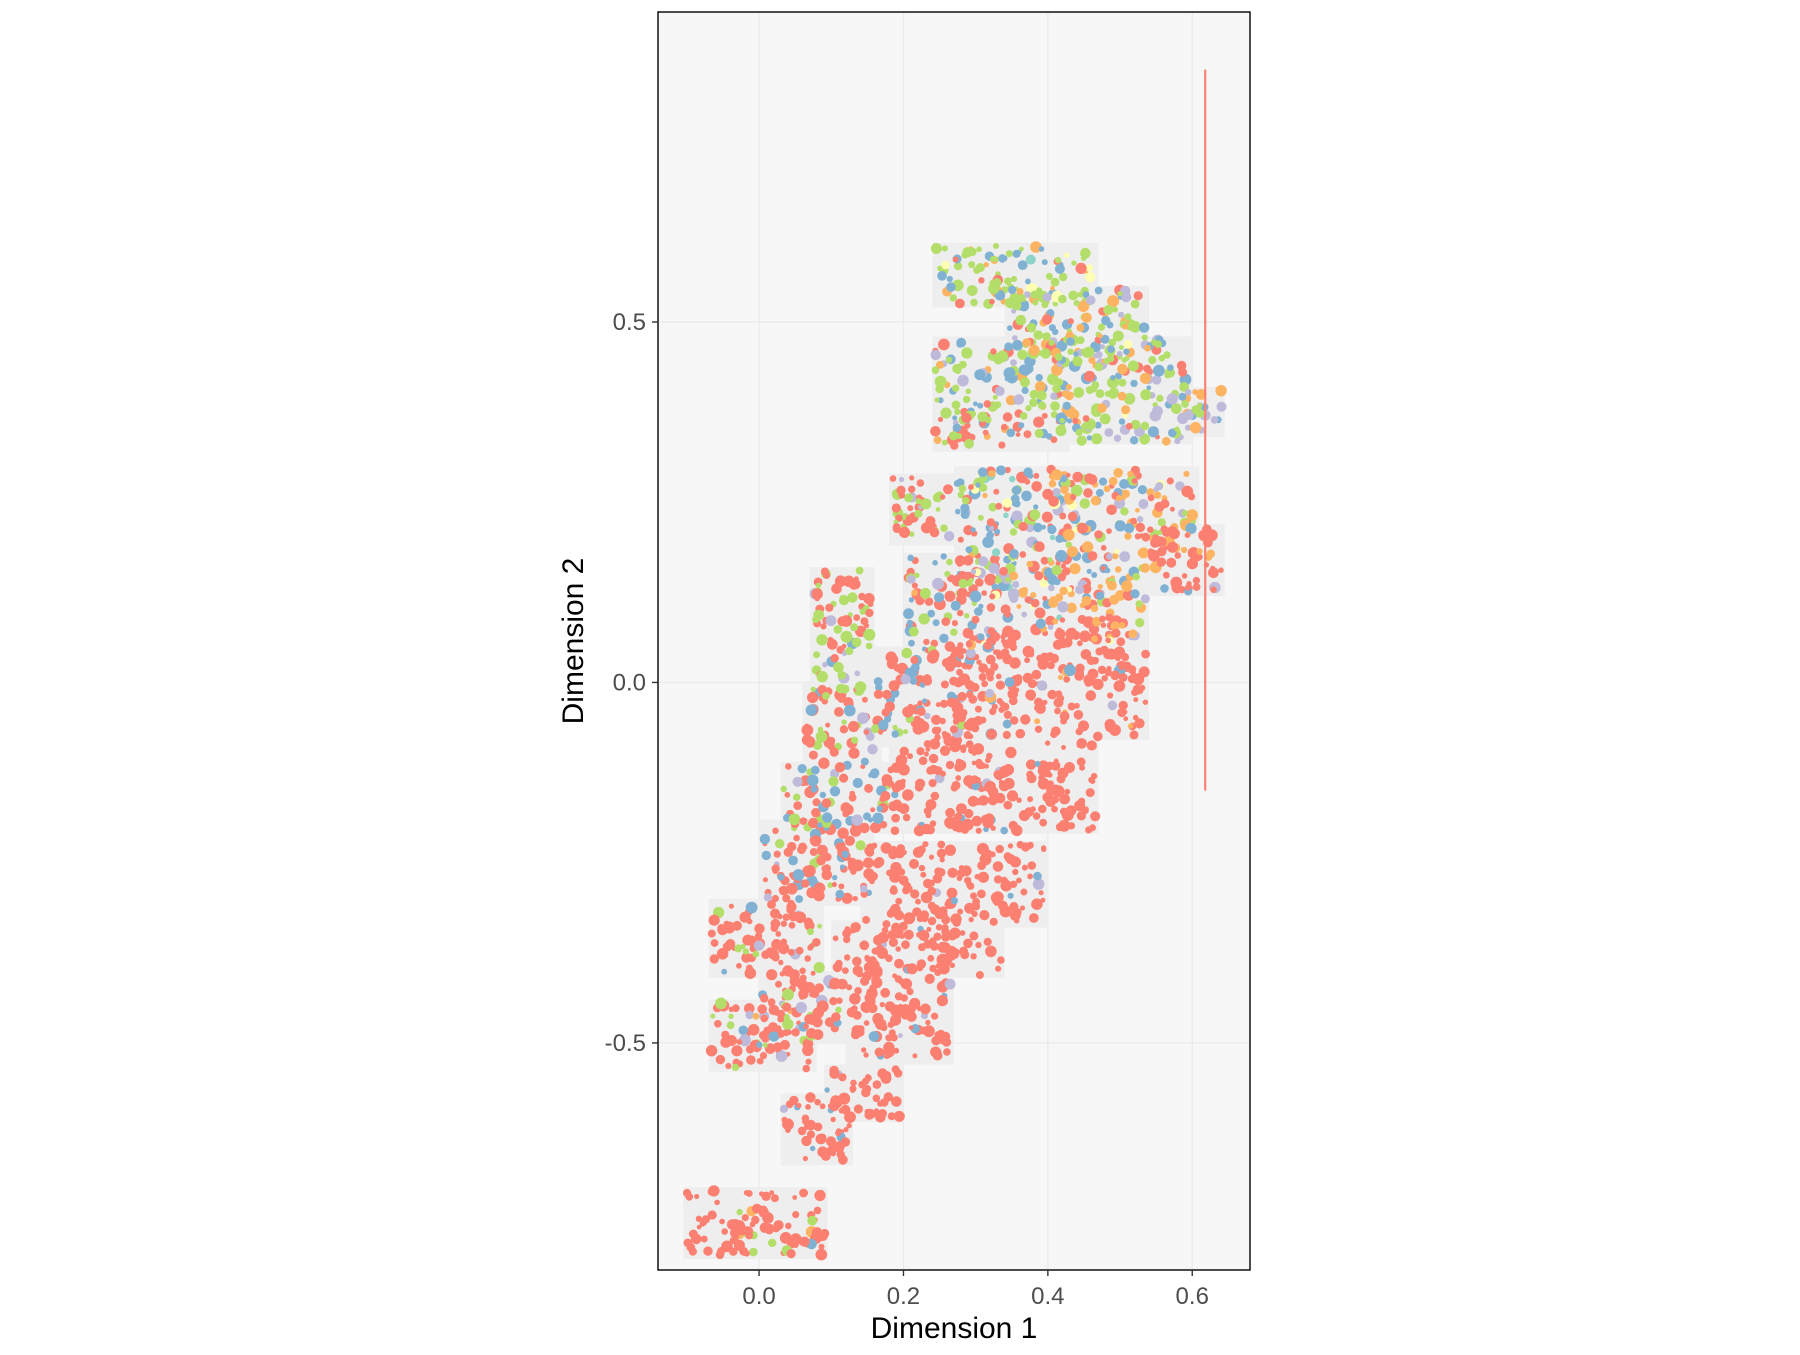 This screenshot has width=1800, height=1355. What do you see at coordinates (758, 1296) in the screenshot?
I see `x-tick-label: 0.0` at bounding box center [758, 1296].